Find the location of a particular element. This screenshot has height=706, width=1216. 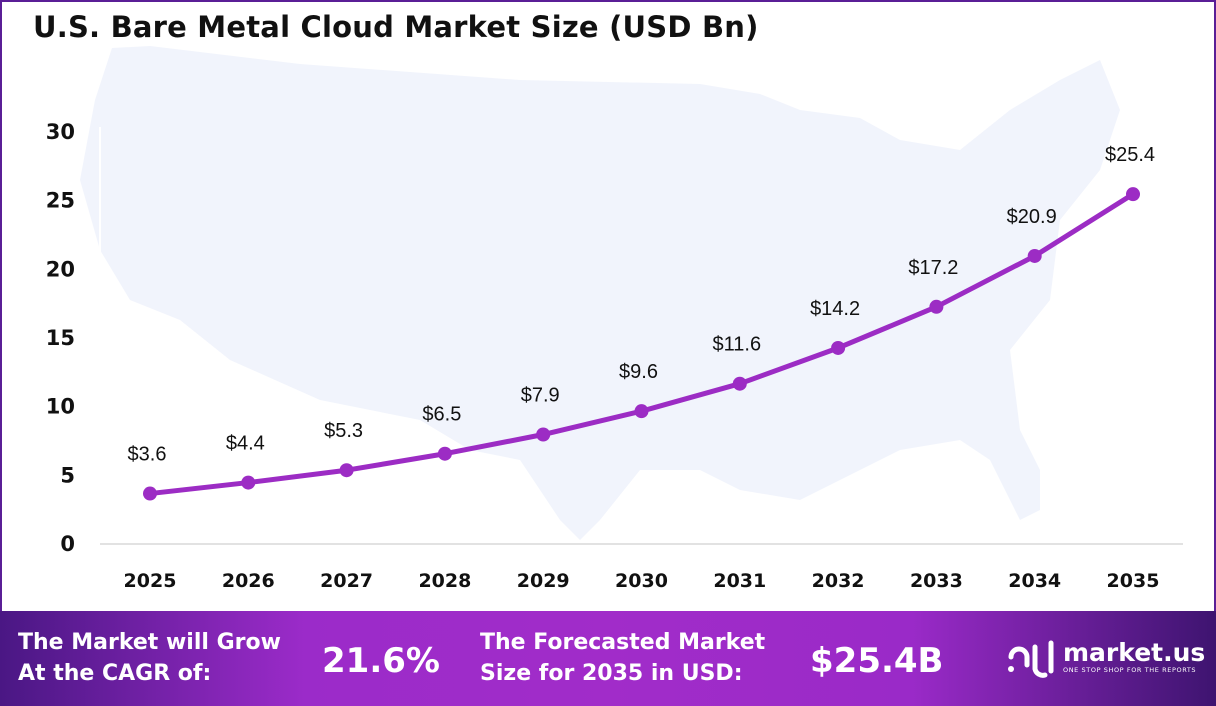

data-label: $3.6 is located at coordinates (147, 455).